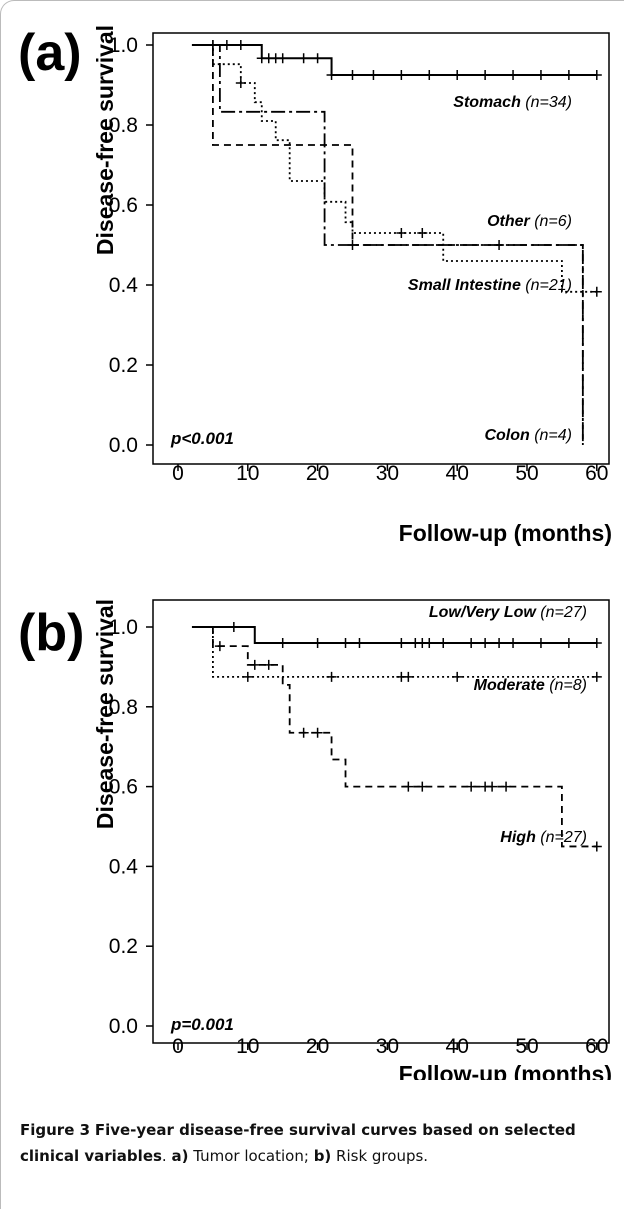  What do you see at coordinates (251, 1156) in the screenshot?
I see `caption-part-a-text: Tumor location;` at bounding box center [251, 1156].